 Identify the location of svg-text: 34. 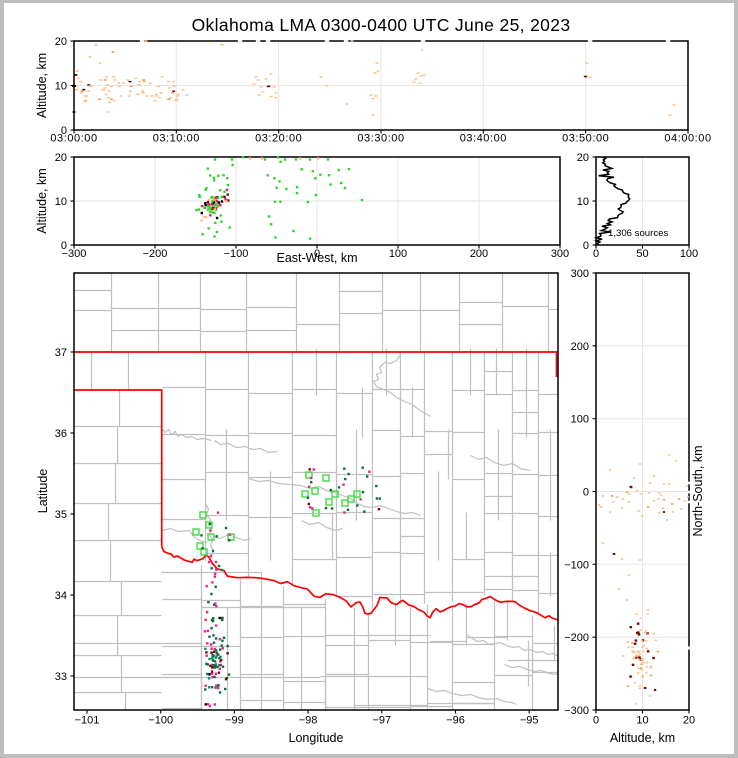
(61, 596).